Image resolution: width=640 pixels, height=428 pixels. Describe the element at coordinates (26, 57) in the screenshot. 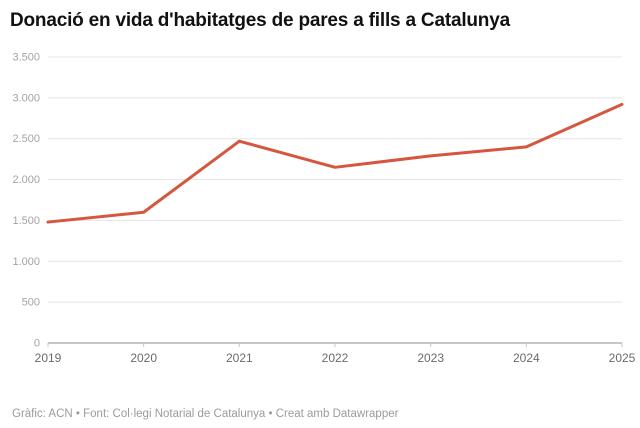

I see `svg-text: 3.500` at that location.